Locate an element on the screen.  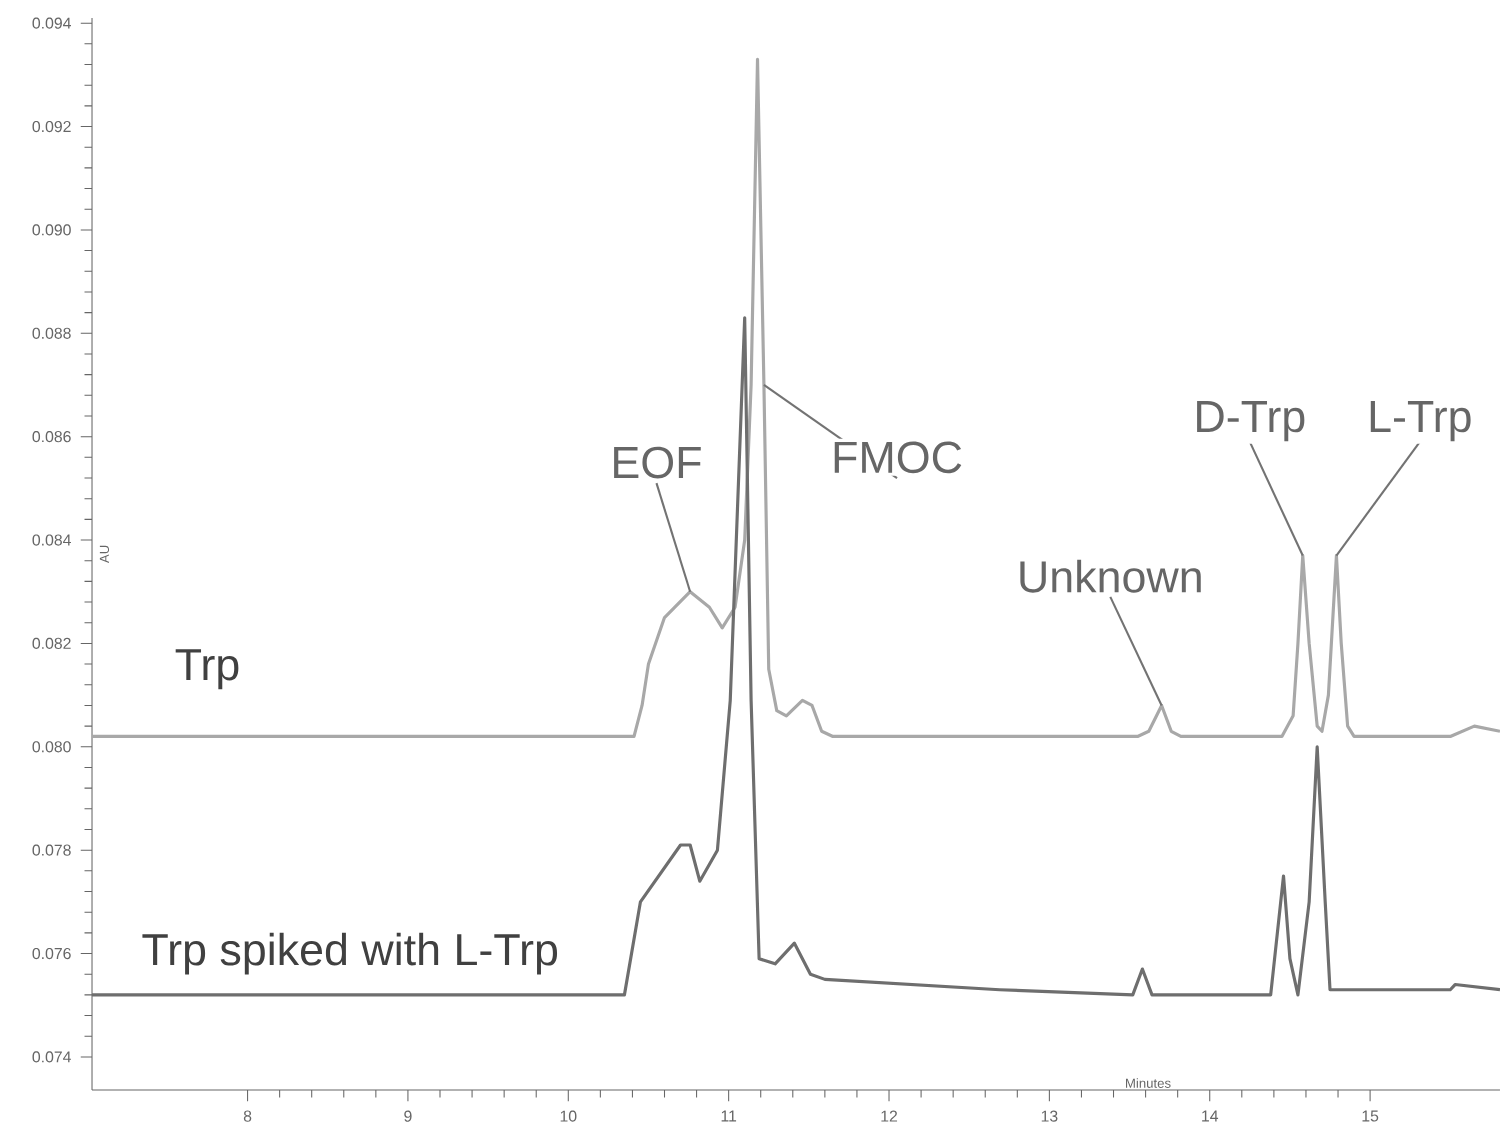
y-tick-label: 0.092 is located at coordinates (51, 126).